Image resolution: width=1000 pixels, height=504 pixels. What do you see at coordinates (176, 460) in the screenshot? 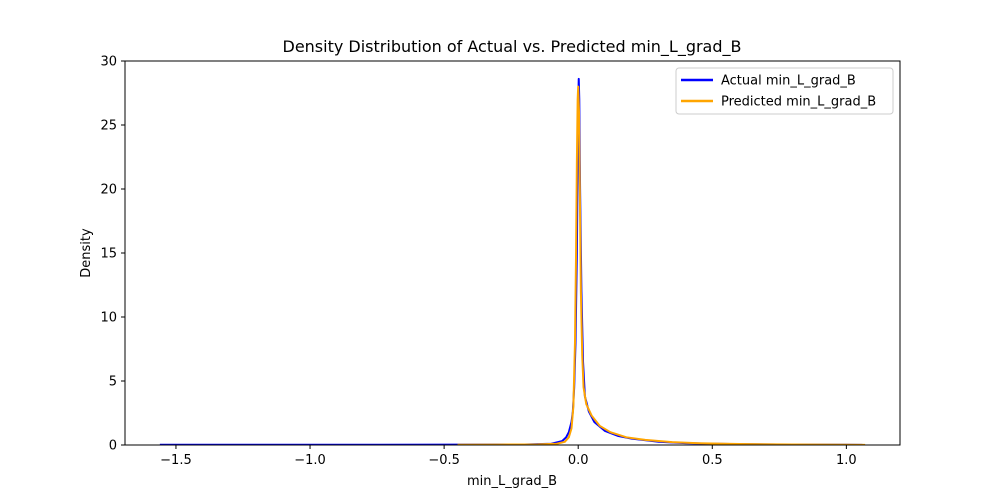
I see `x-tick-label: −1.5` at bounding box center [176, 460].